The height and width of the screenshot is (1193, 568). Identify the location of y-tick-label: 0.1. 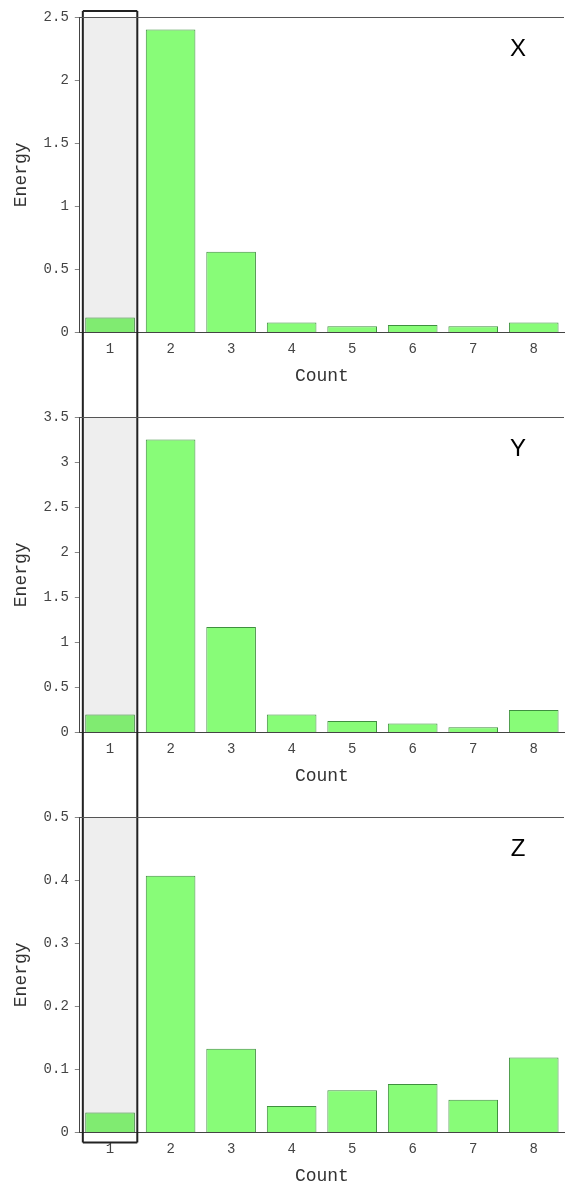
(56, 1069).